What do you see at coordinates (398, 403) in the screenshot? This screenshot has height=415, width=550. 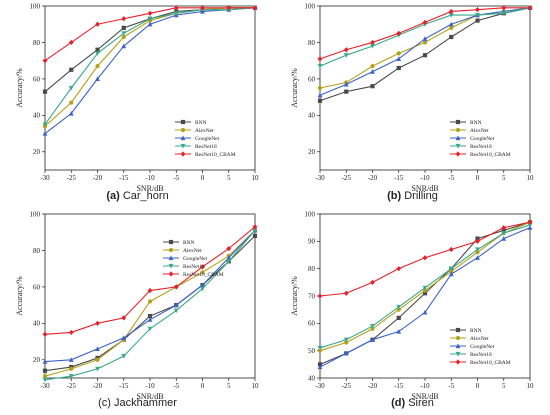 I see `caption-letter: (d)` at bounding box center [398, 403].